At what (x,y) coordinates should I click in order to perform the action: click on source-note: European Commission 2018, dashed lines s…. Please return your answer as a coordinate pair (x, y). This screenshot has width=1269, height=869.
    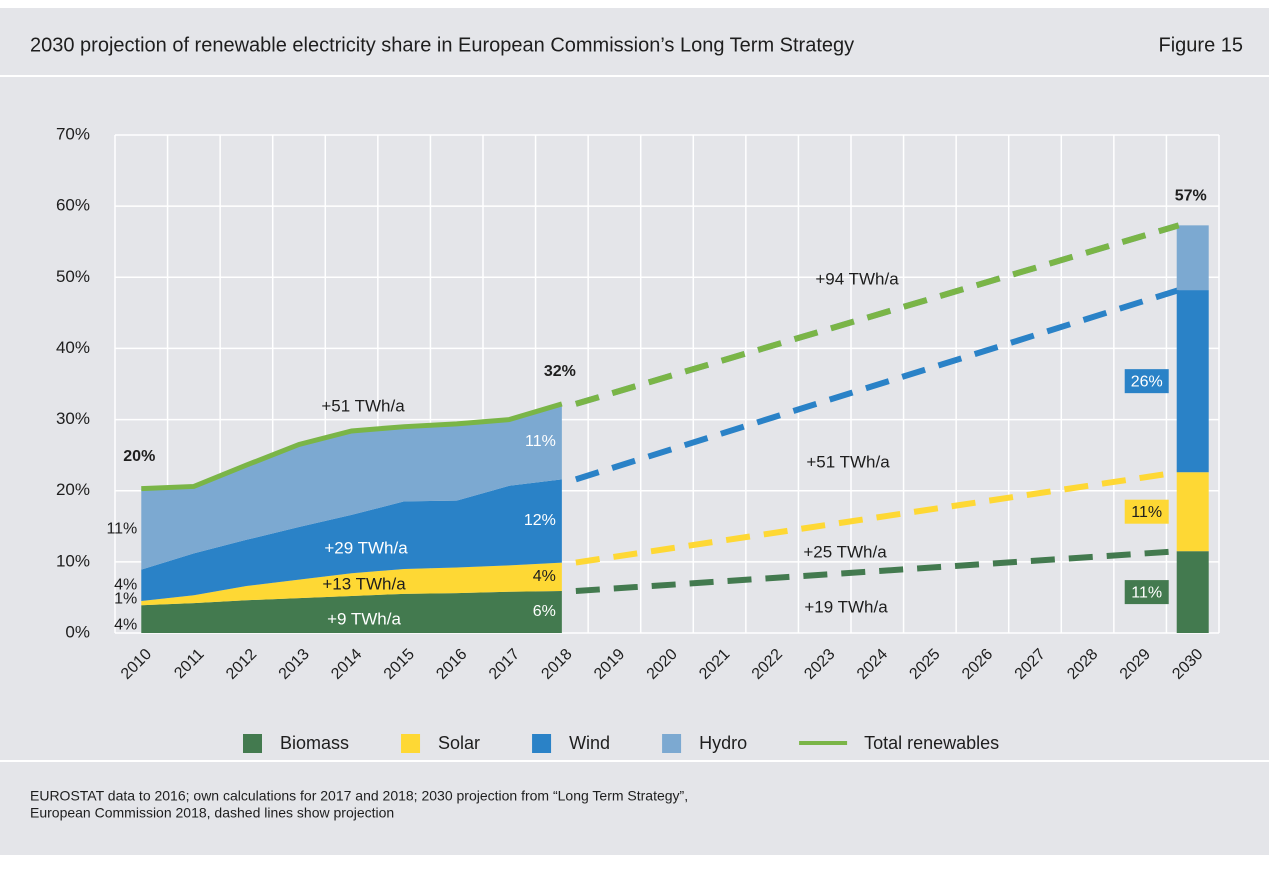
    Looking at the image, I should click on (212, 813).